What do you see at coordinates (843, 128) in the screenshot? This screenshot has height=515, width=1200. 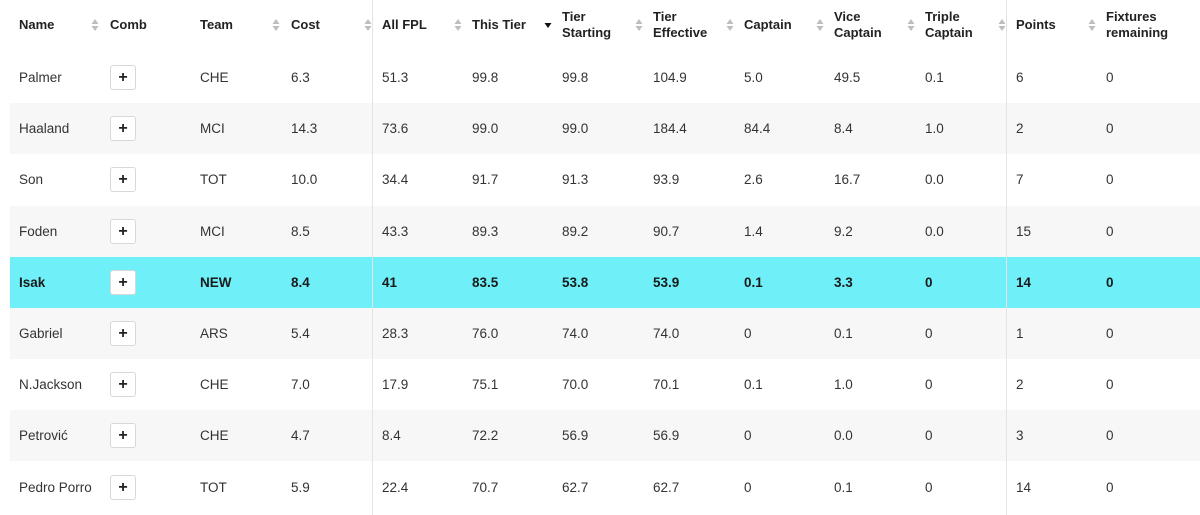 I see `cell-vice-captain: 8.4` at bounding box center [843, 128].